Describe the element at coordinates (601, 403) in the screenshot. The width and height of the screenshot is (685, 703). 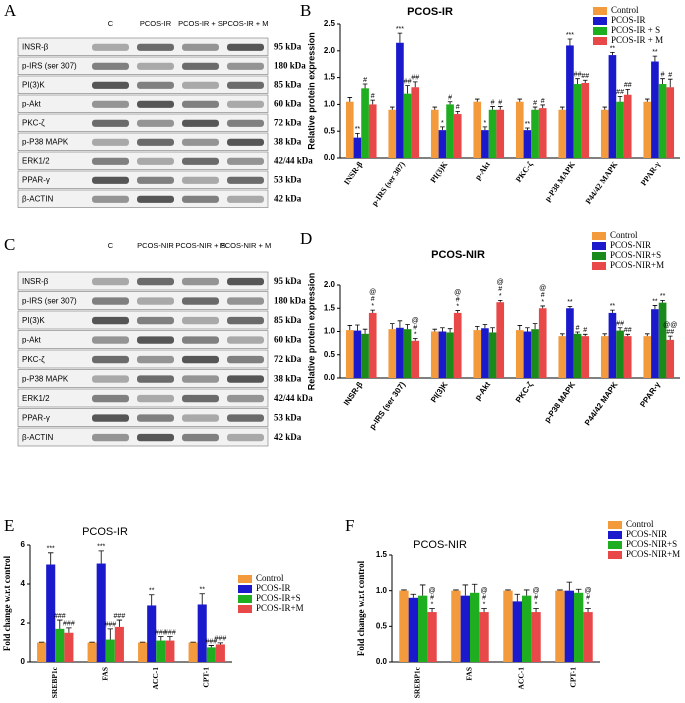
I see `x-tick-label: P44/42 MAPK` at that location.